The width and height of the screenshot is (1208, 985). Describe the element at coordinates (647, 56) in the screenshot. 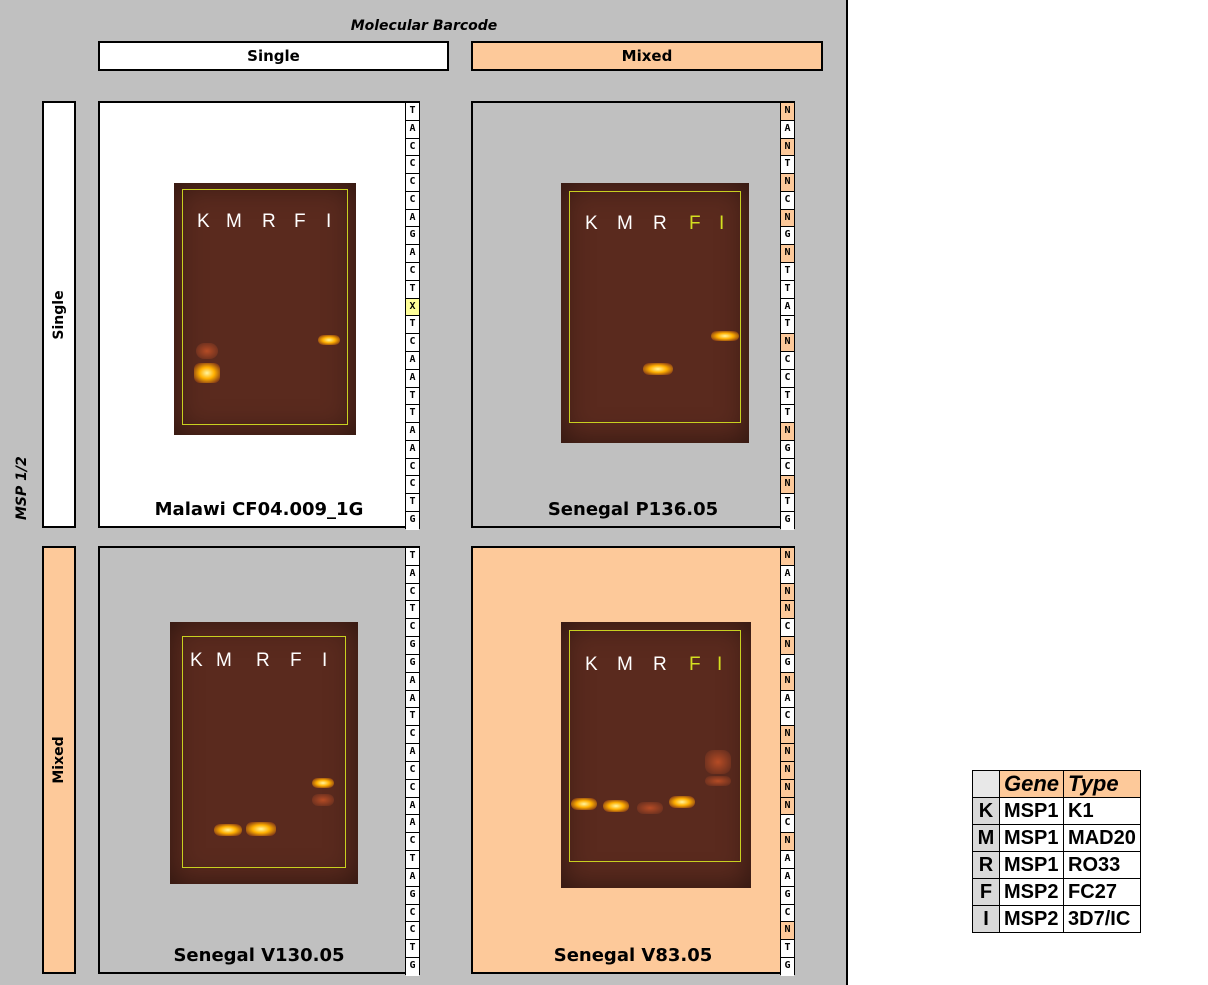

I see `column-header-mixed: Mixed` at that location.